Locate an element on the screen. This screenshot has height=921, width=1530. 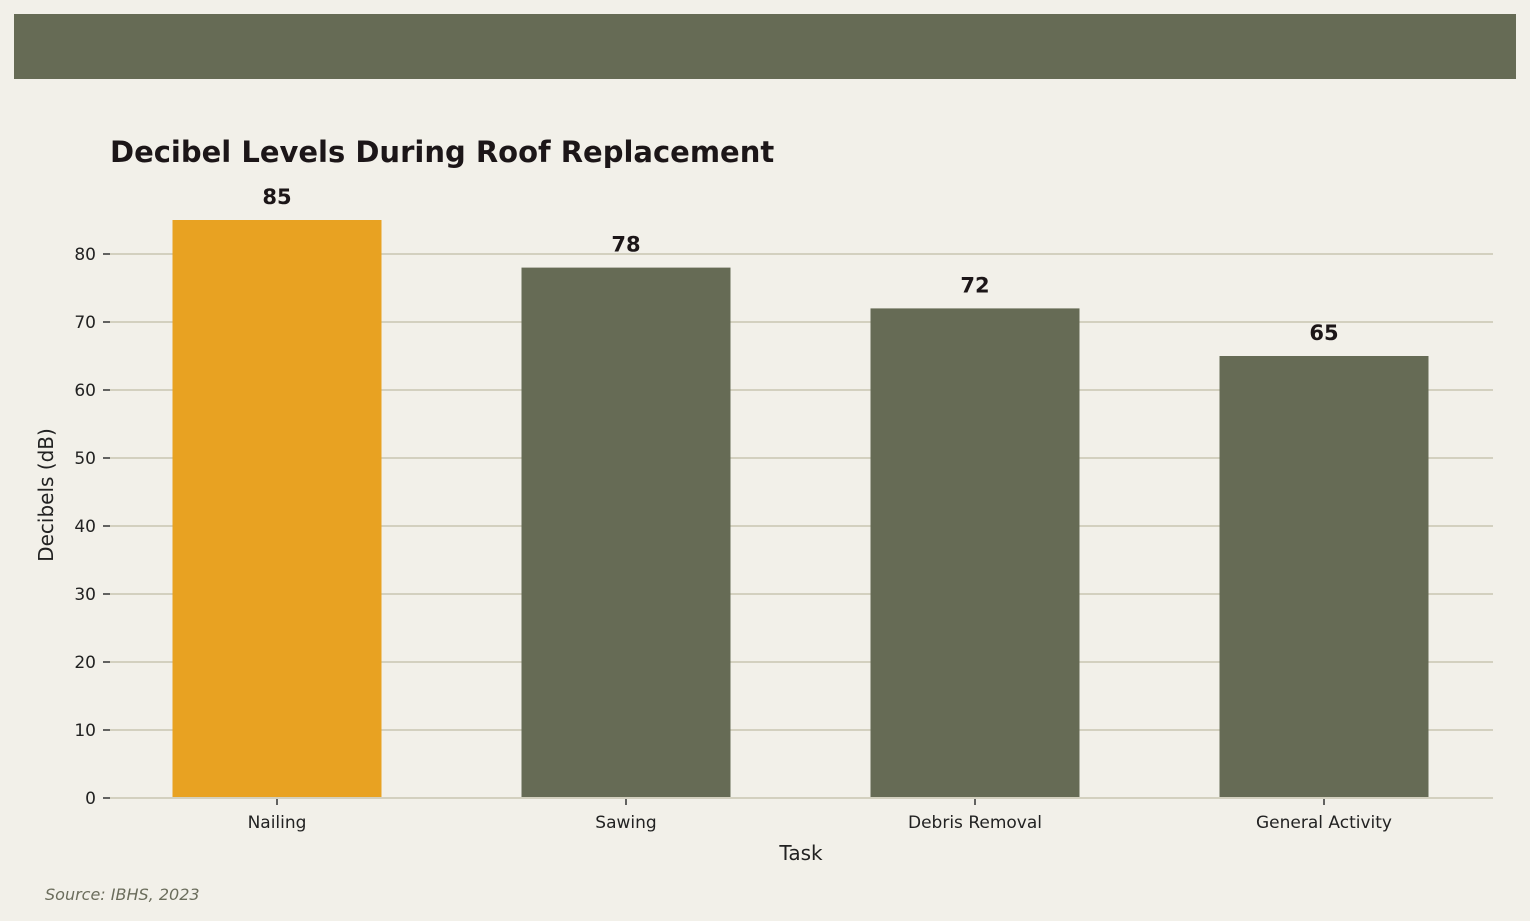
y-tick-label: 10 is located at coordinates (85, 731).